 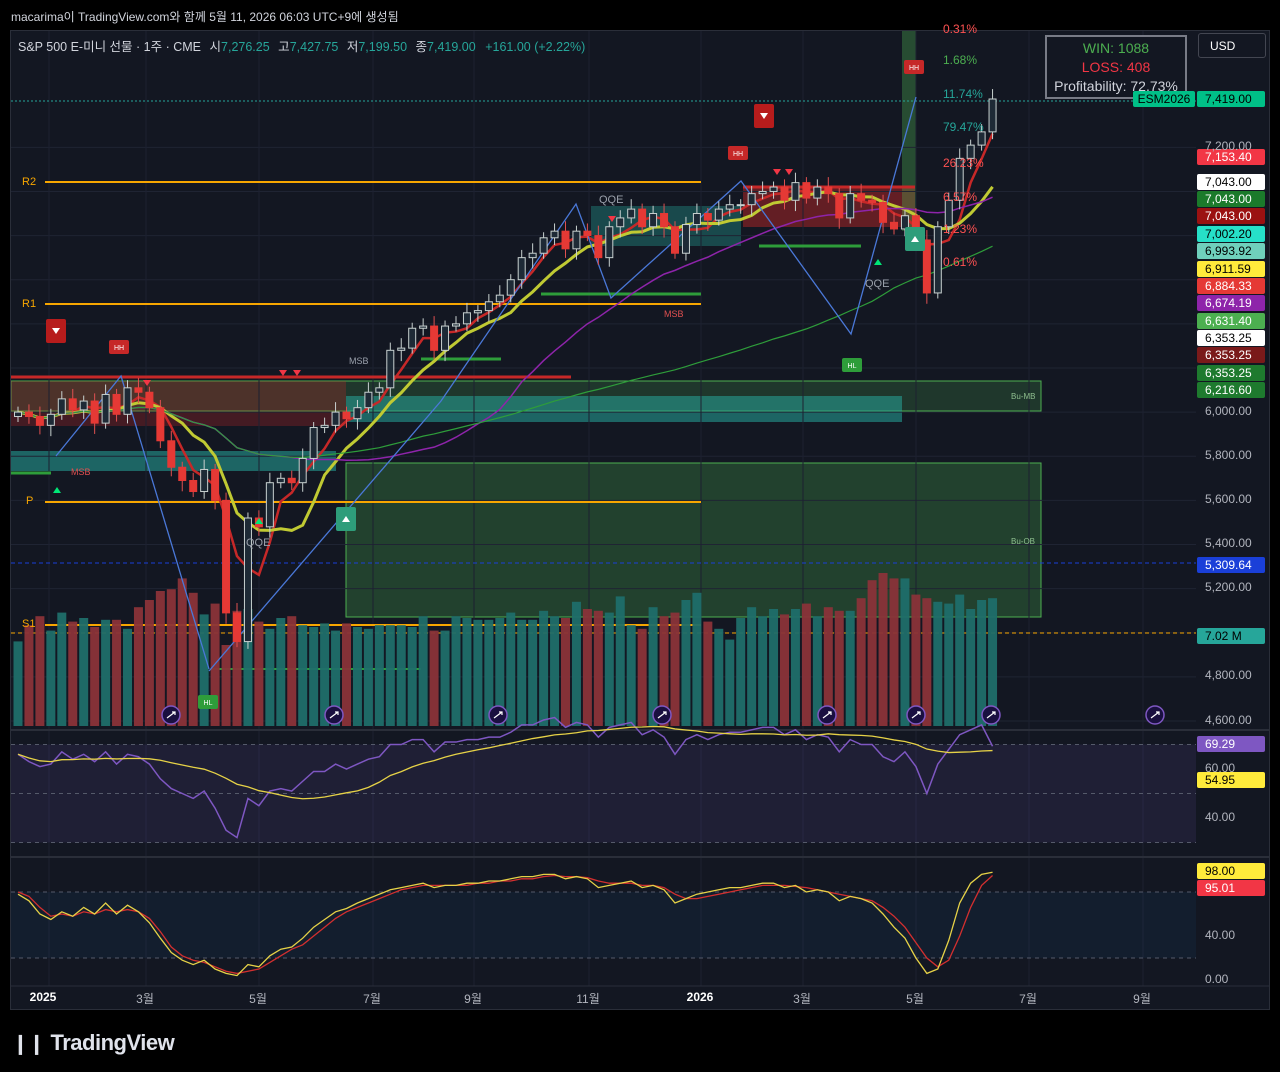 What do you see at coordinates (284, 47) in the screenshot?
I see `high-label: 고` at bounding box center [284, 47].